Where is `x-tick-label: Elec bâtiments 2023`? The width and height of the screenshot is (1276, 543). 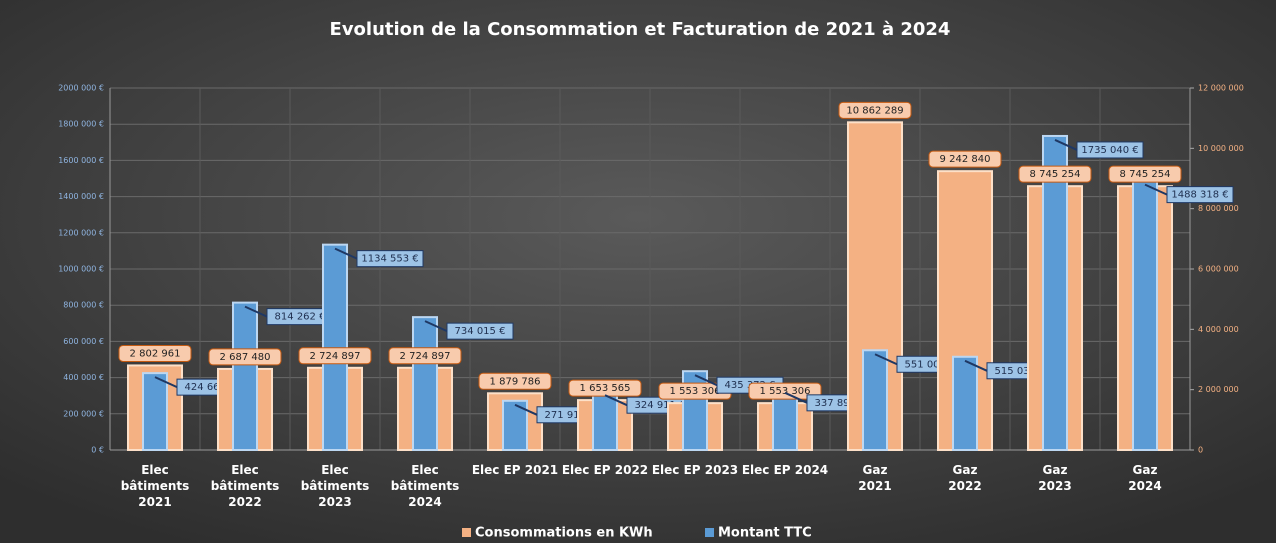 x-tick-label: Elec bâtiments 2023 is located at coordinates (335, 486).